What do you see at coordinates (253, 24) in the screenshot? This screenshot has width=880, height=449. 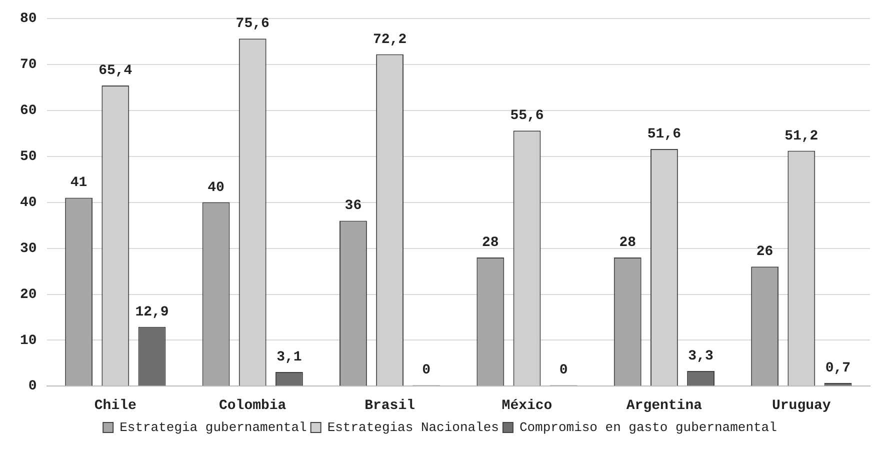 I see `data-label: 75,6` at bounding box center [253, 24].